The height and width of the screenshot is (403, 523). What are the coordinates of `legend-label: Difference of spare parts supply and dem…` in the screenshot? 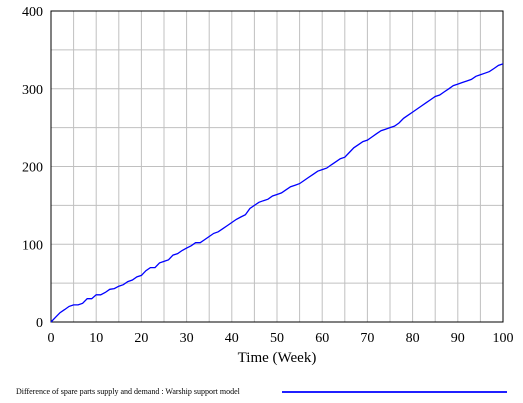 It's located at (128, 391).